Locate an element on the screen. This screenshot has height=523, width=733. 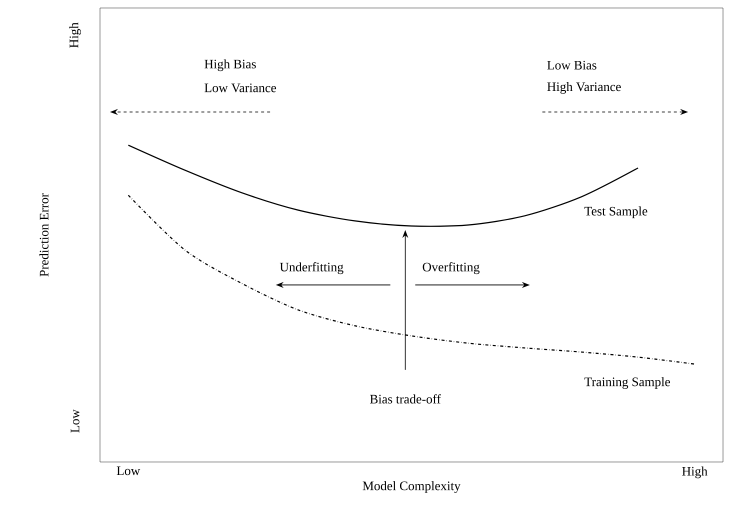
text: Low is located at coordinates (75, 421).